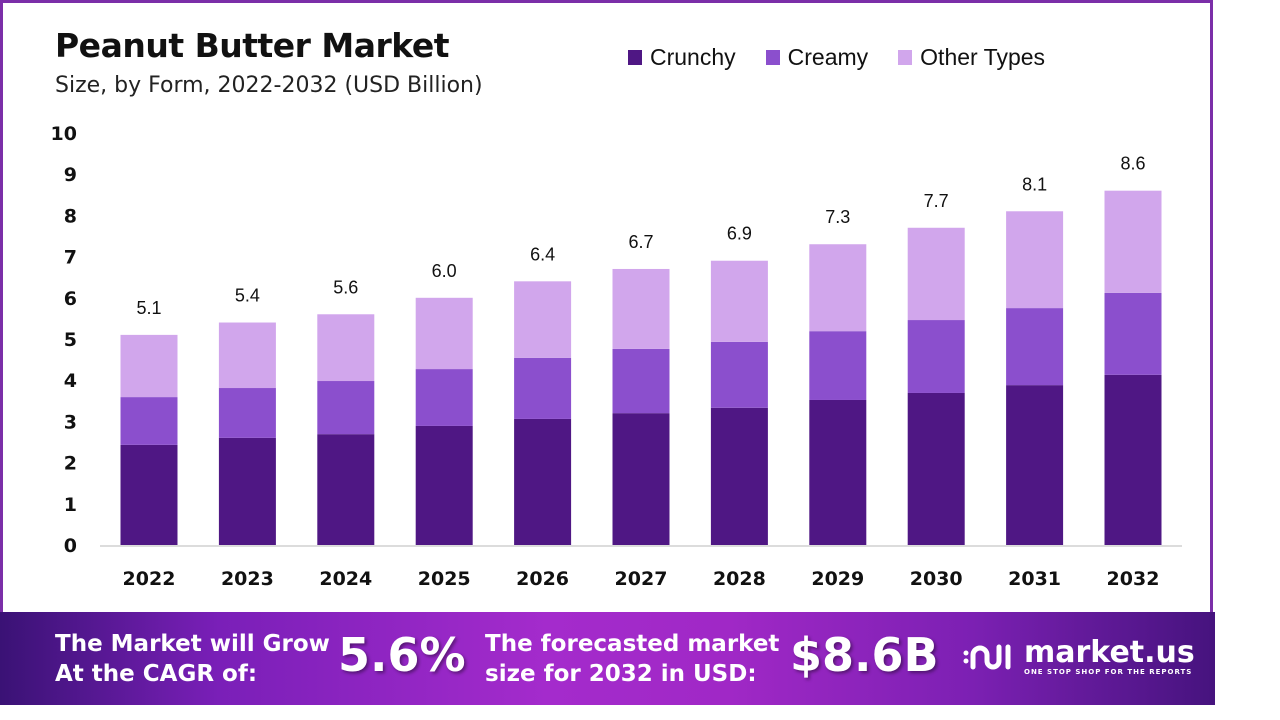 The image size is (1280, 720). What do you see at coordinates (936, 201) in the screenshot?
I see `total-label: 7.7` at bounding box center [936, 201].